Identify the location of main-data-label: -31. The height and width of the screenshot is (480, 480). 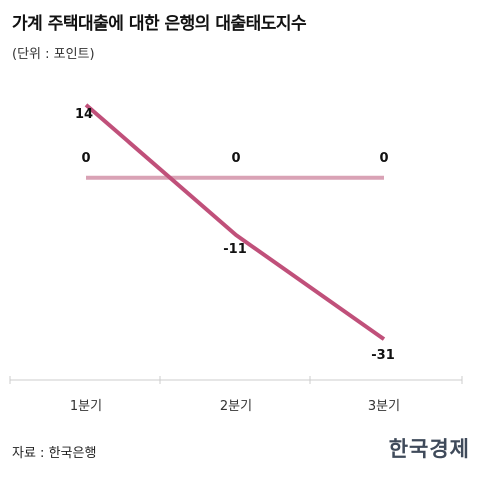
(383, 355).